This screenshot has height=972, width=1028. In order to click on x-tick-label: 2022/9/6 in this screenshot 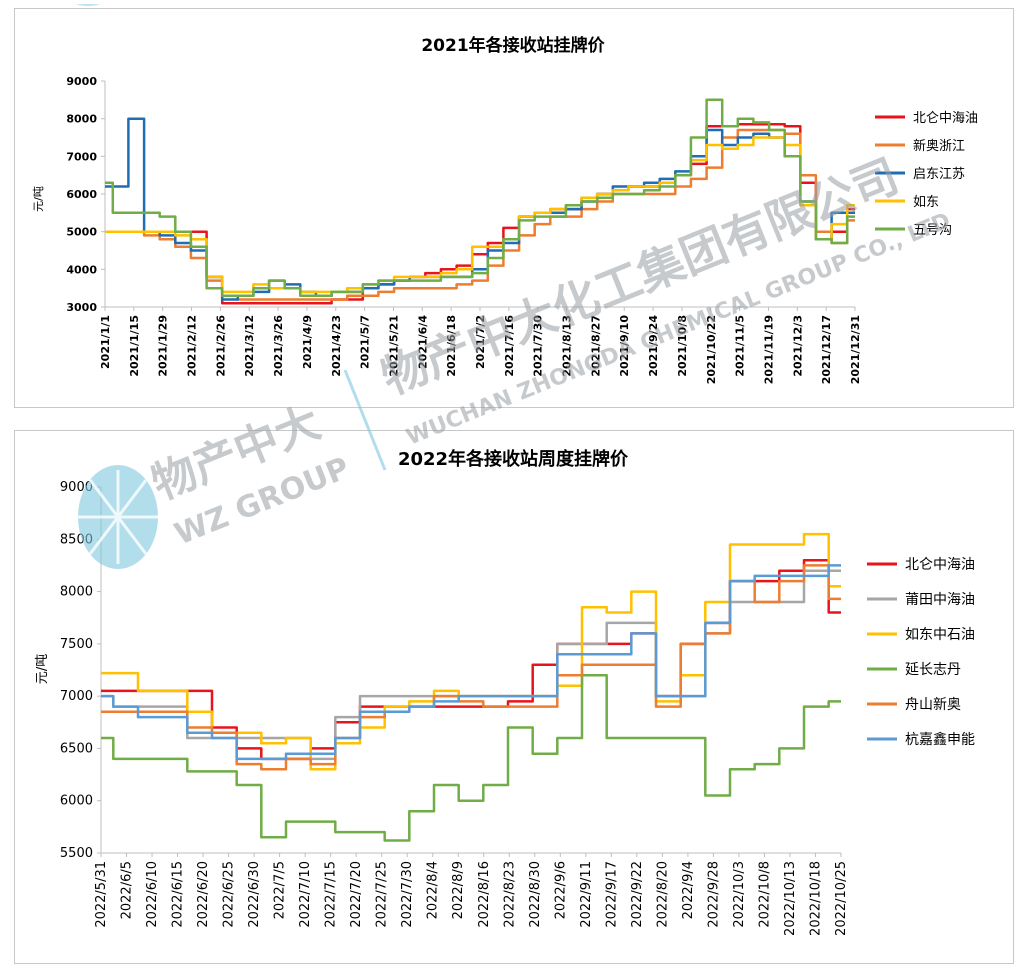, I will do `click(560, 890)`.